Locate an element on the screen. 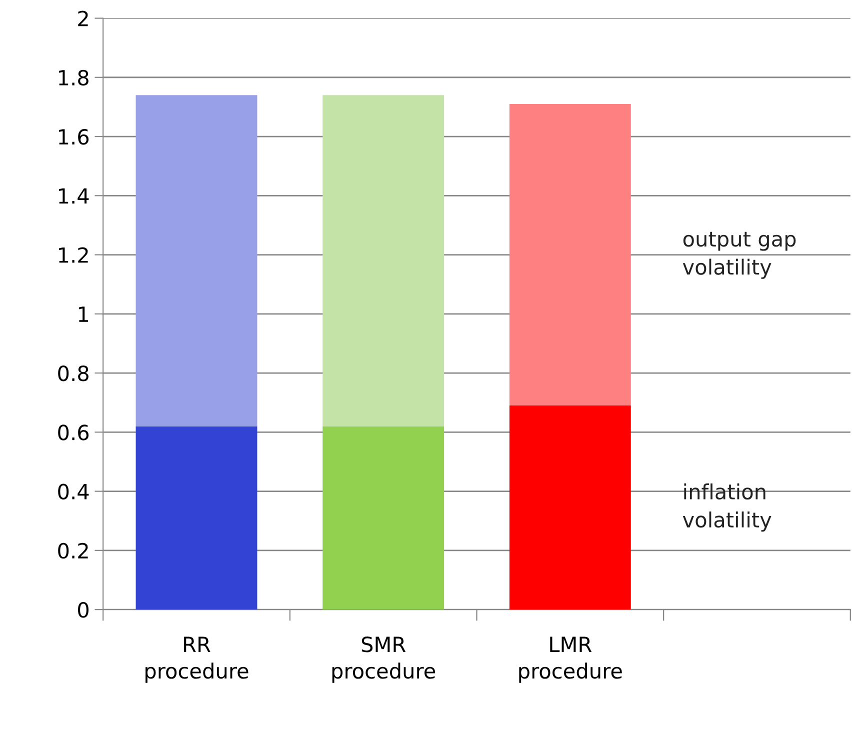  y-tick-label: 0.8 is located at coordinates (73, 373).